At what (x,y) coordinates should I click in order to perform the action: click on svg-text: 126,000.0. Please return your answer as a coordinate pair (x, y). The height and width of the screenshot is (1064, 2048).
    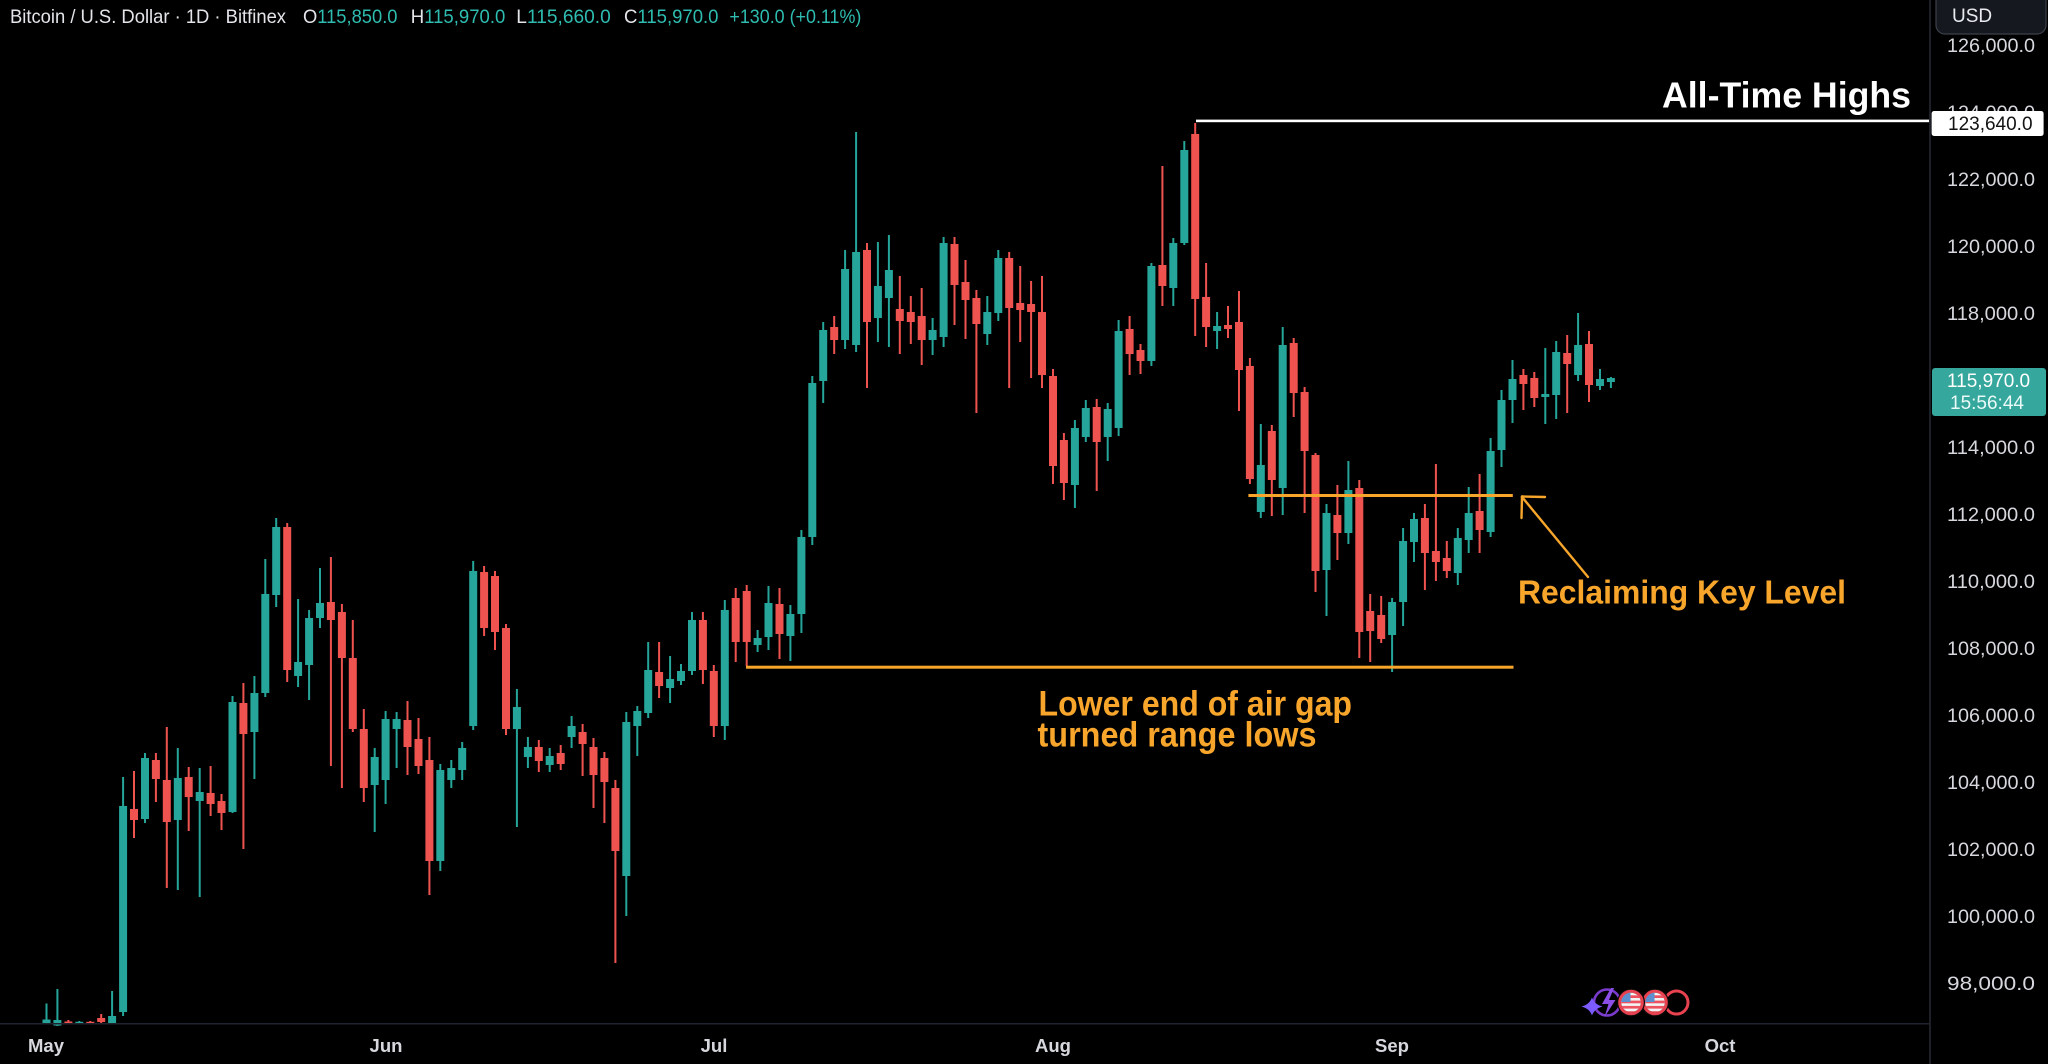
    Looking at the image, I should click on (1991, 46).